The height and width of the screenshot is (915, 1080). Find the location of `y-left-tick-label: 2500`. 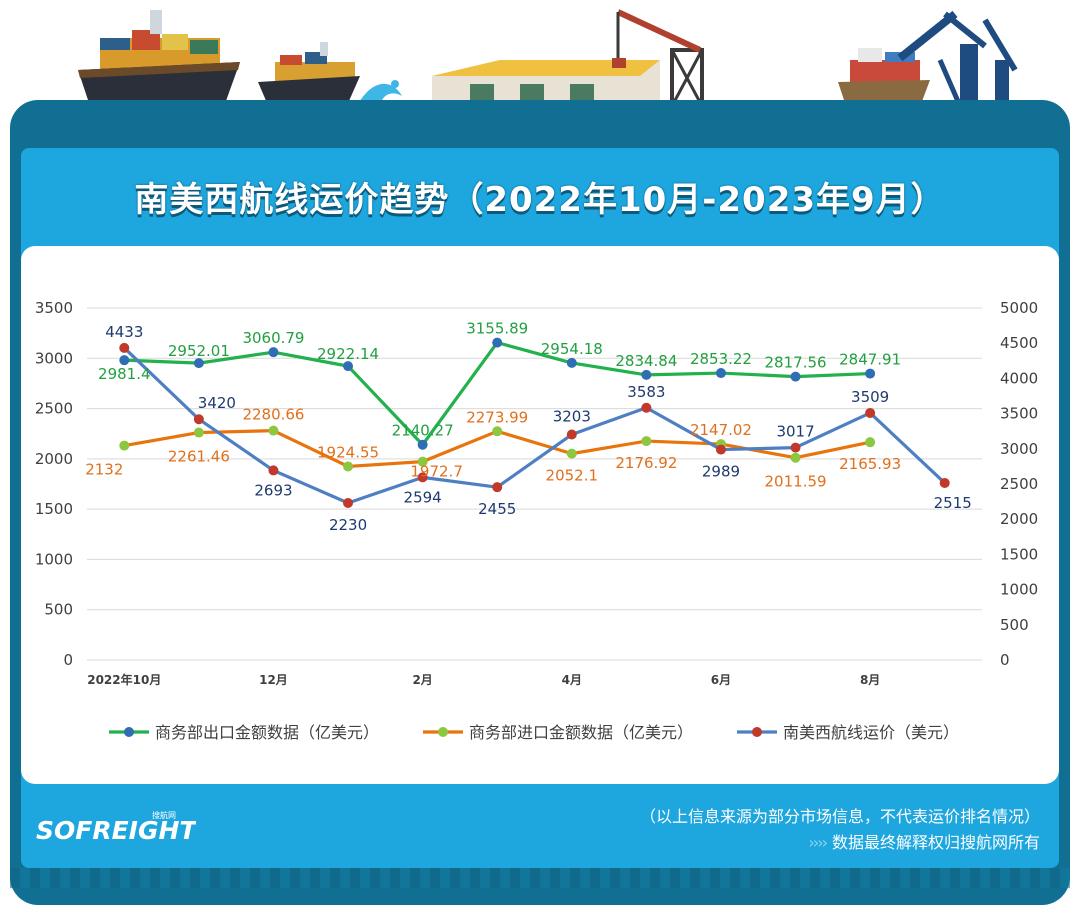

y-left-tick-label: 2500 is located at coordinates (54, 409).